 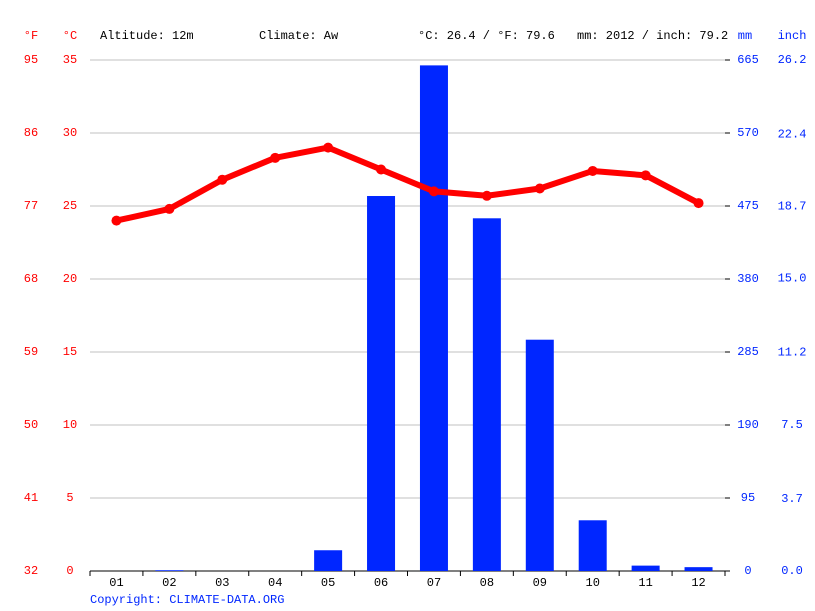 What do you see at coordinates (31, 206) in the screenshot?
I see `y3-tick-label: 77` at bounding box center [31, 206].